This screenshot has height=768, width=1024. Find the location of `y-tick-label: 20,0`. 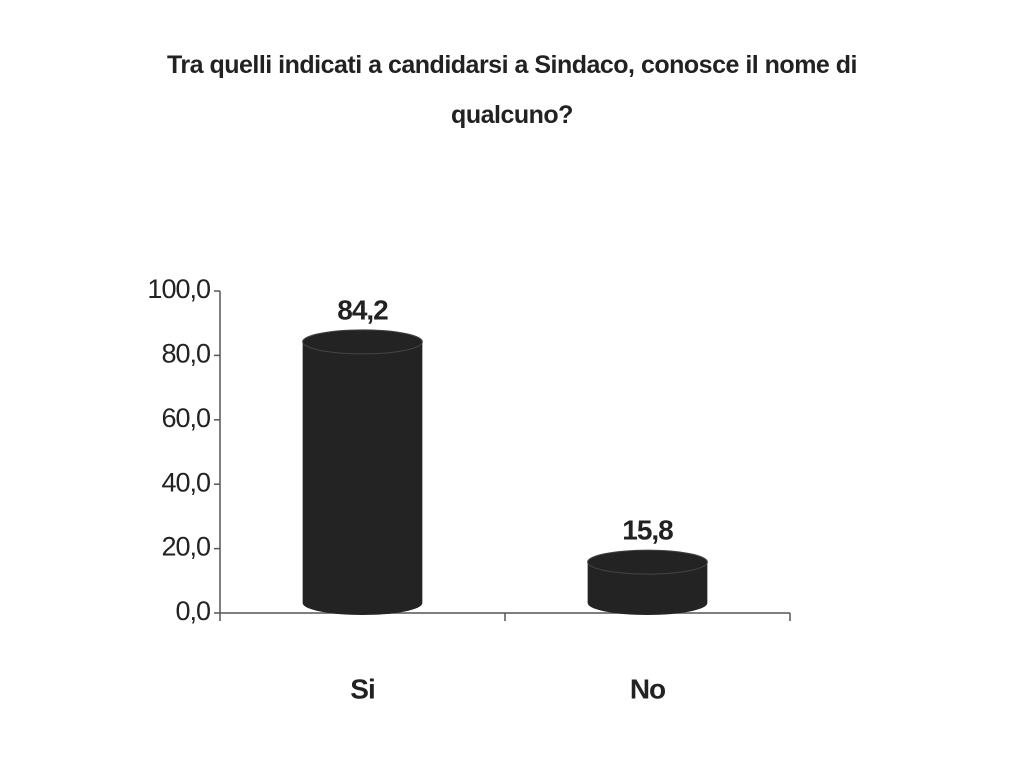

y-tick-label: 20,0 is located at coordinates (185, 547).